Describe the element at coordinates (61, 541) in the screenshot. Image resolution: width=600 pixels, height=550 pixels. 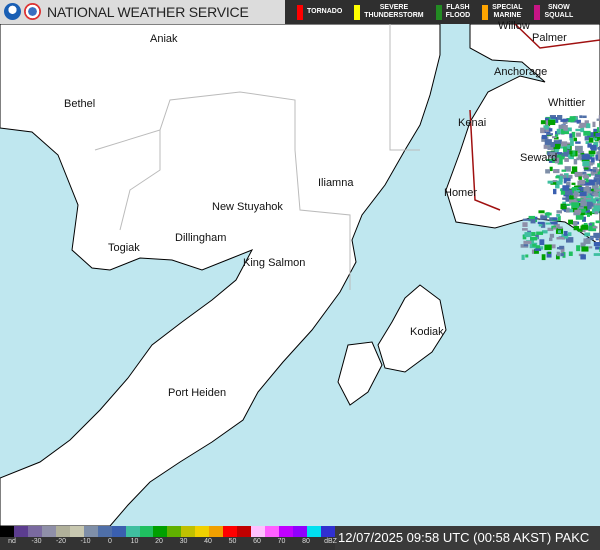
I see `scale-tick: -20` at that location.